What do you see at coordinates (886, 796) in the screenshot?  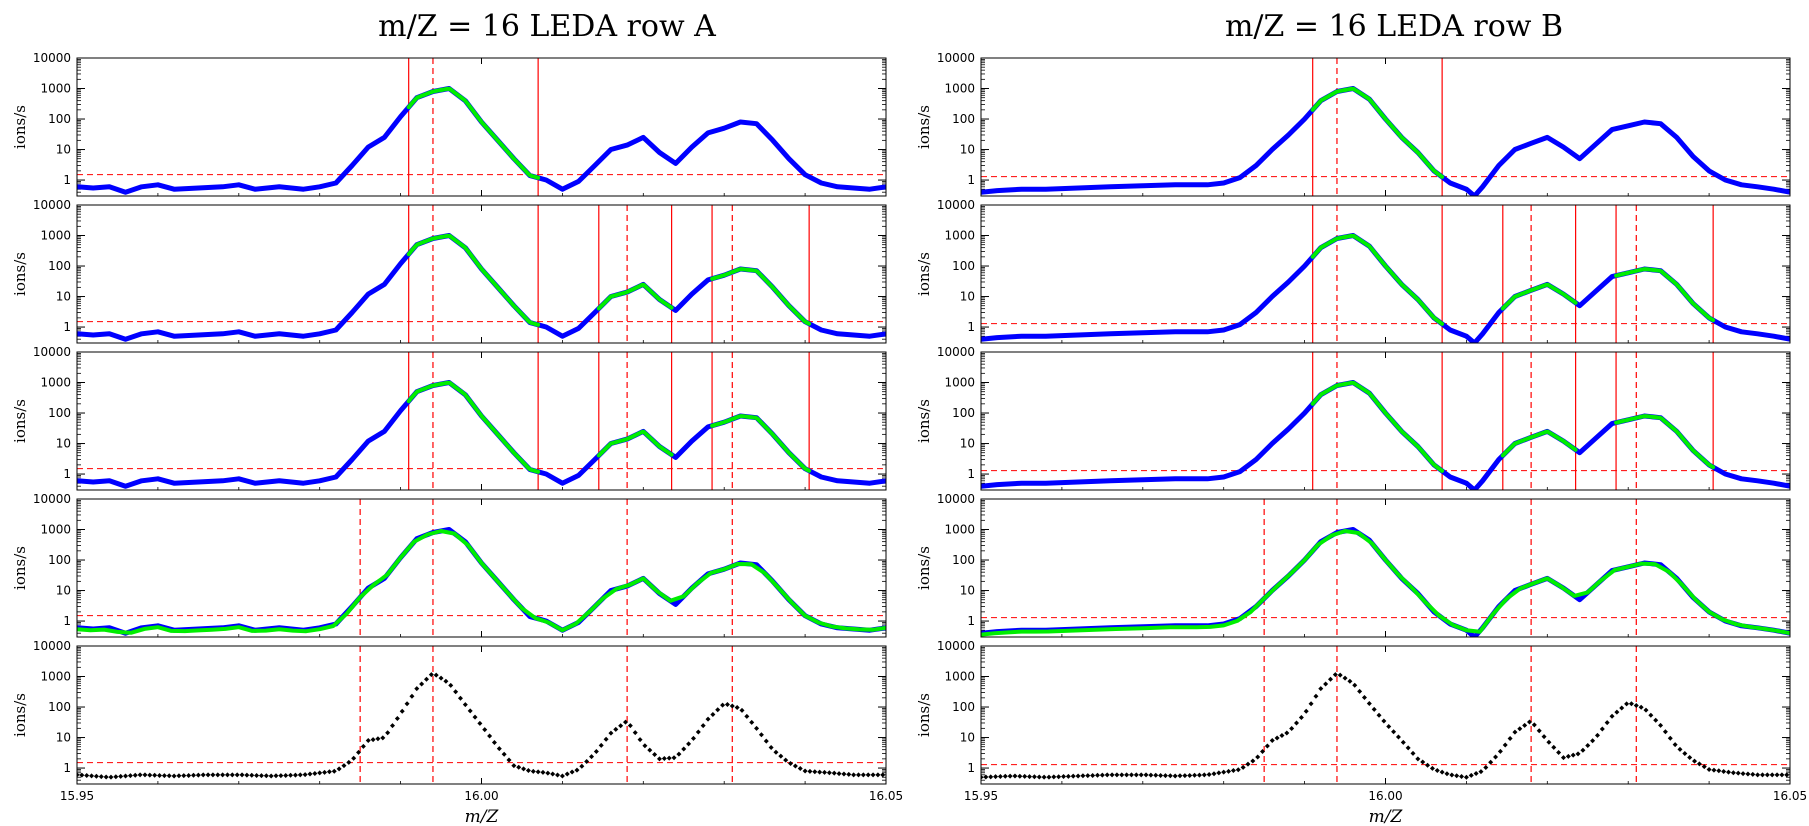 I see `x-tick-label: 16.05` at bounding box center [886, 796].